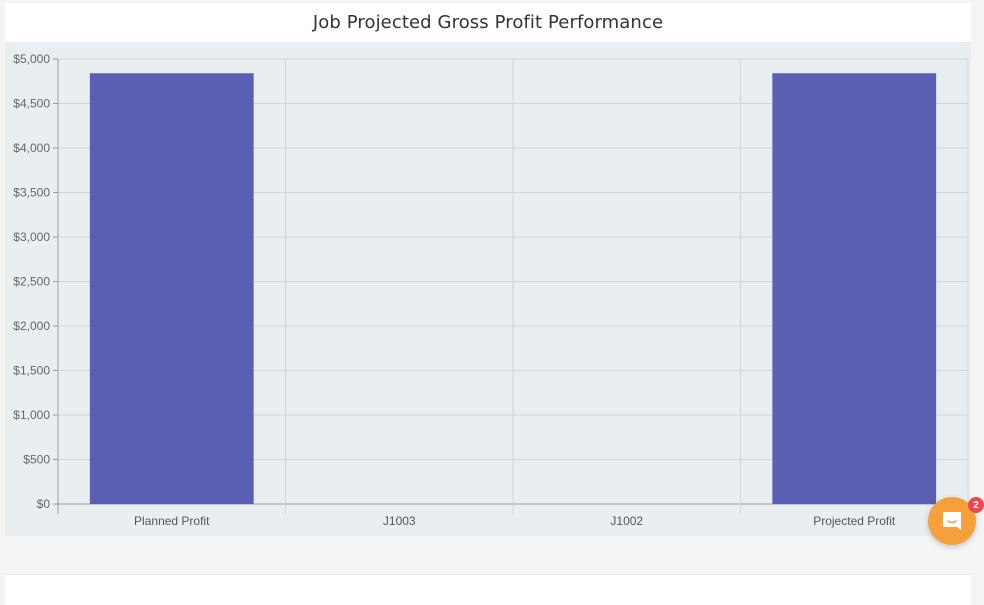 The height and width of the screenshot is (605, 984). Describe the element at coordinates (31, 148) in the screenshot. I see `y-tick-label: $4,000` at that location.